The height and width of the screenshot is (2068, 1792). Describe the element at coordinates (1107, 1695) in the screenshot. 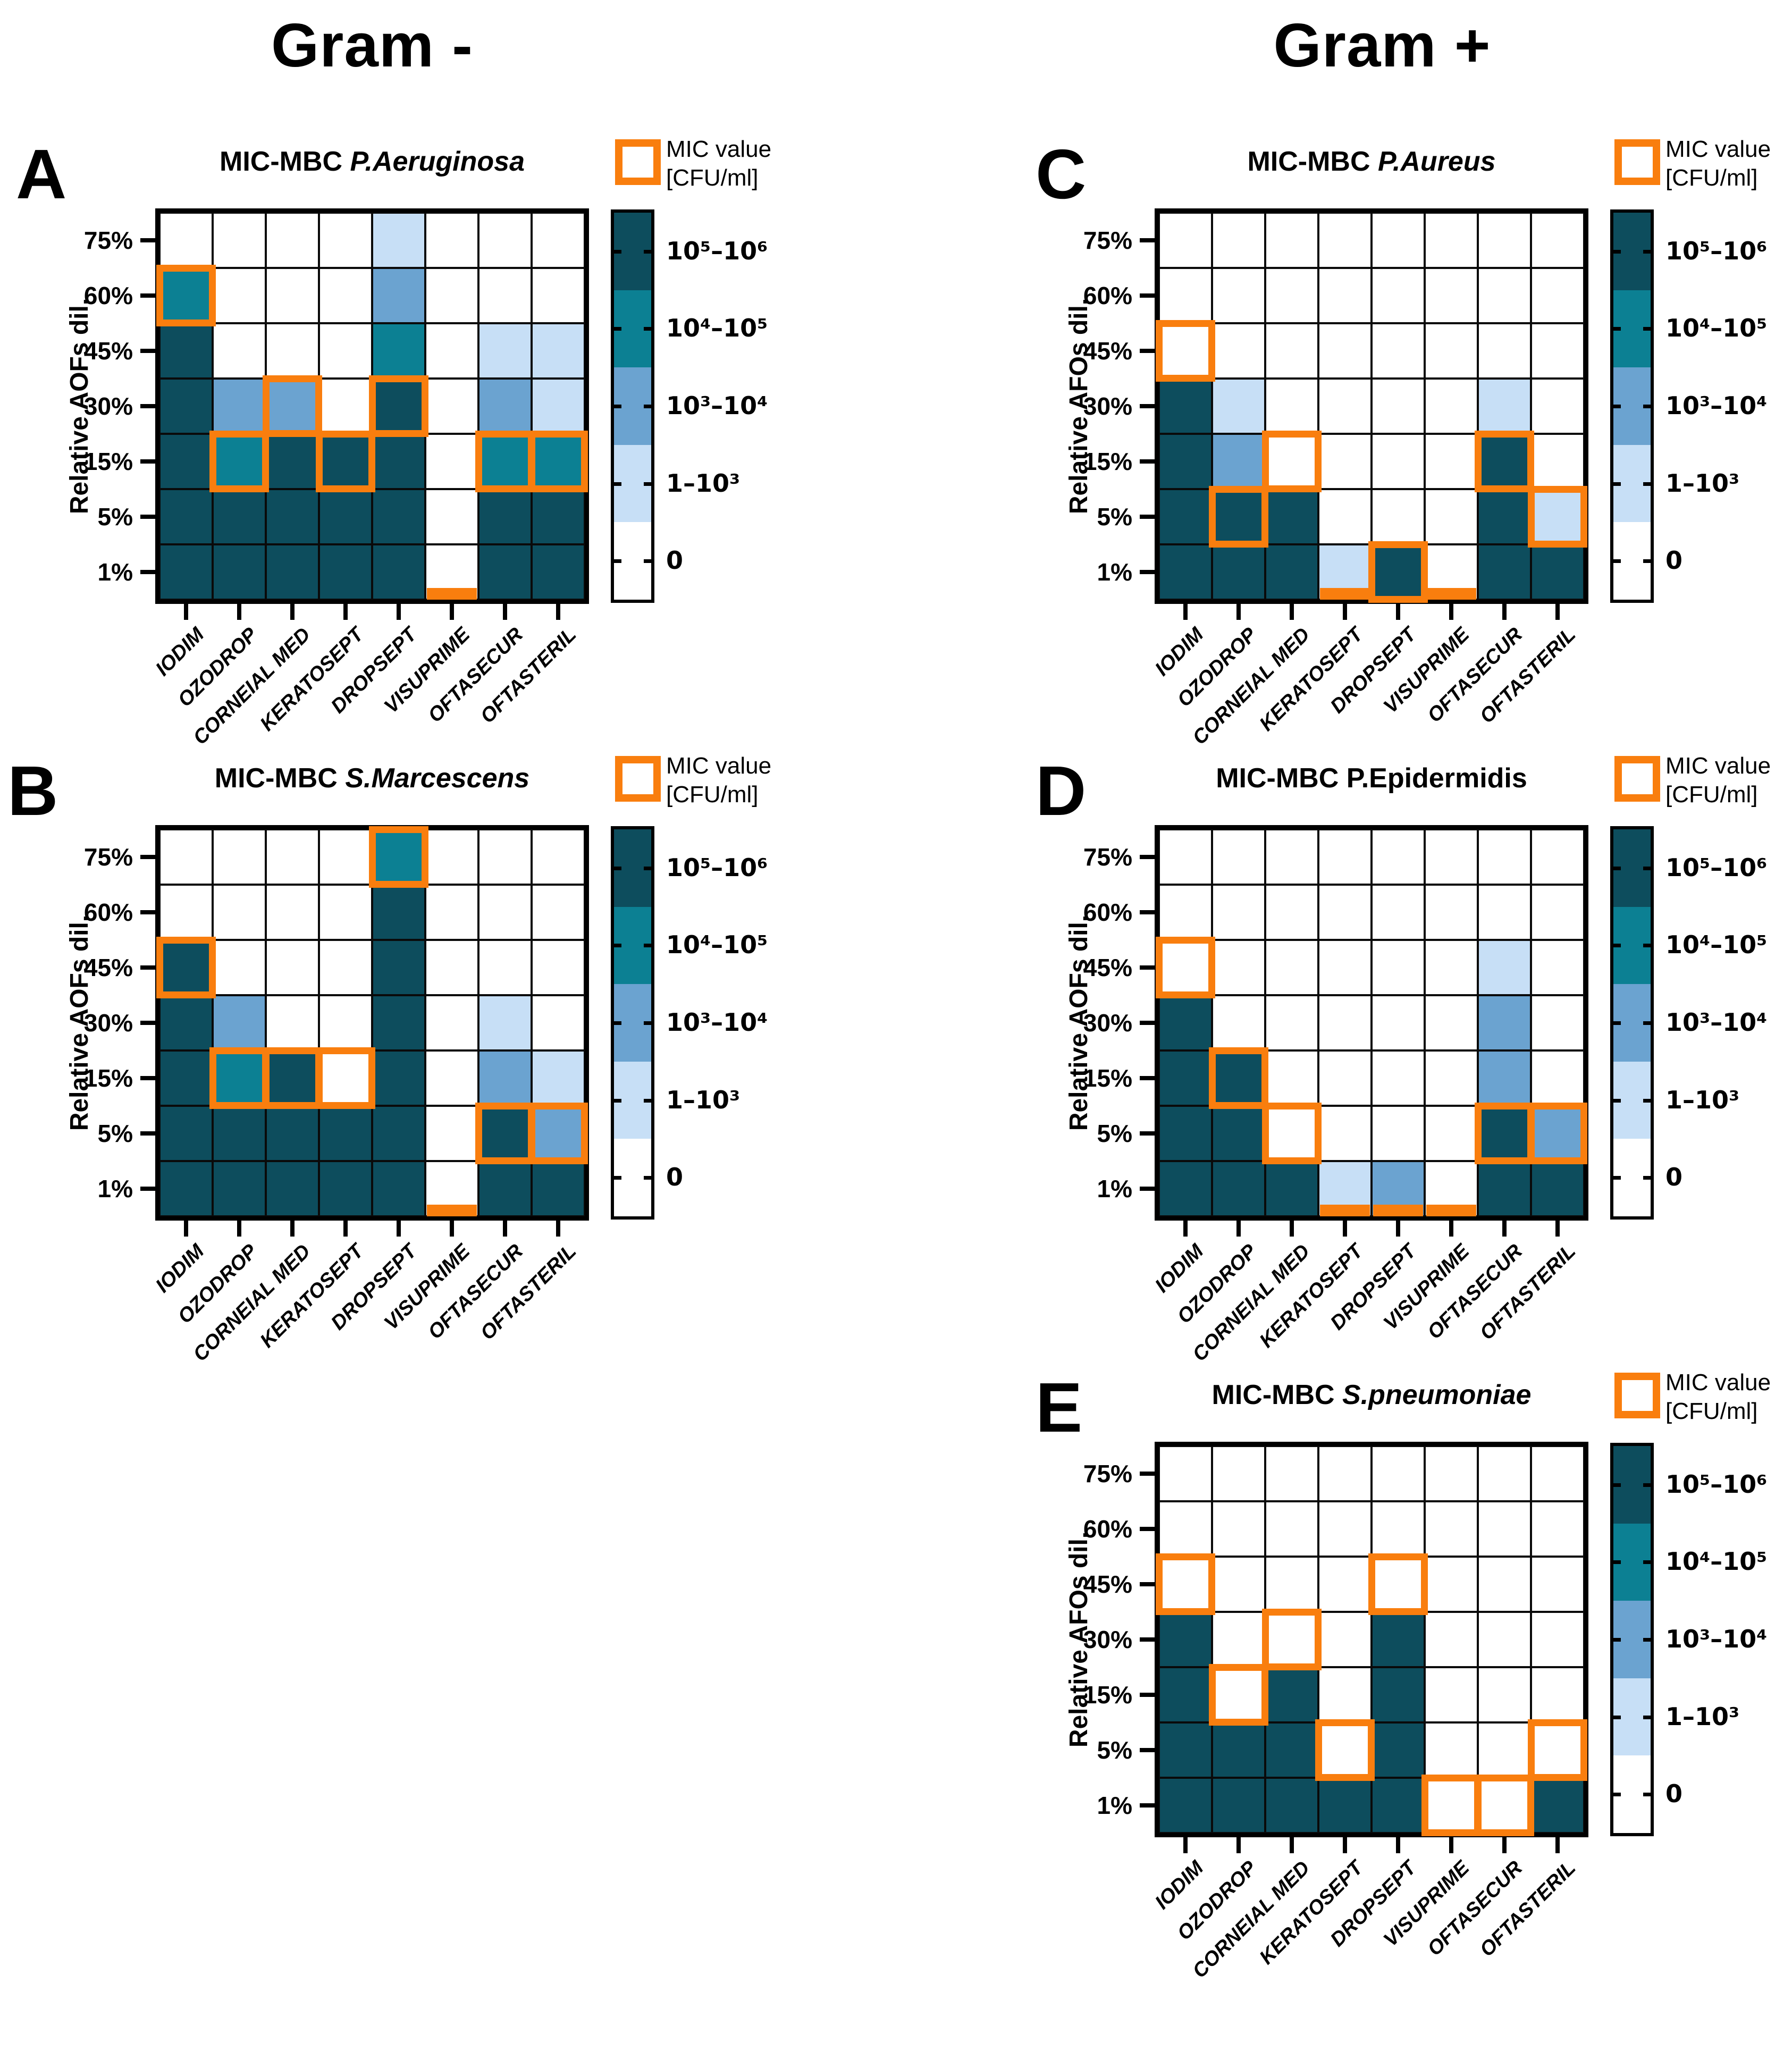

I see `y-tick-label: 15%` at that location.